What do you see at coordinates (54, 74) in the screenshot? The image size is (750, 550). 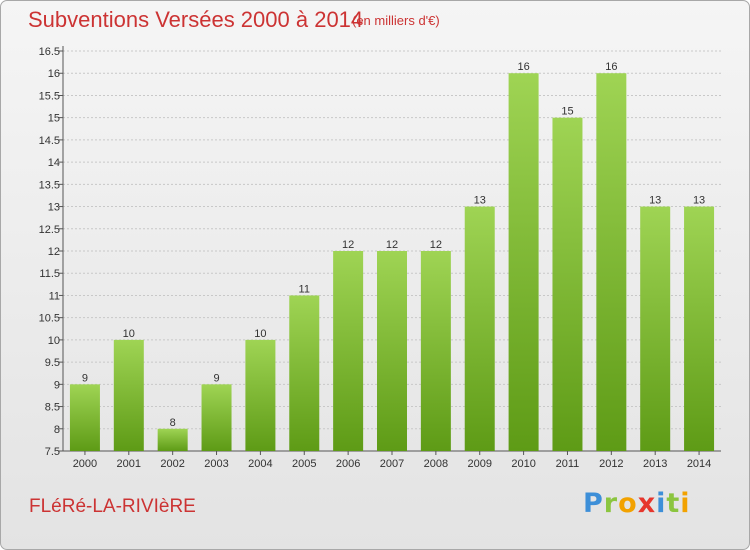 I see `y-tick-label: 16` at bounding box center [54, 74].